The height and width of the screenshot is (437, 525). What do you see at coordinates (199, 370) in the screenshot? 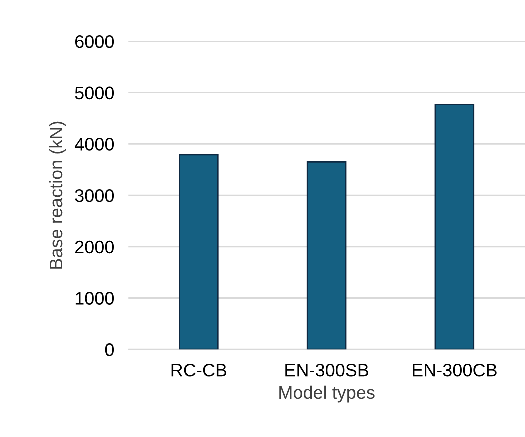
I see `x-tick-label: RC-CB` at bounding box center [199, 370].